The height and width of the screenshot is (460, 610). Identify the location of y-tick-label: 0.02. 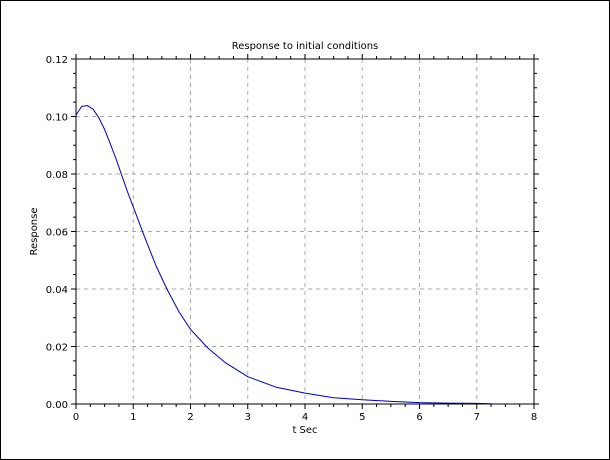
(57, 348).